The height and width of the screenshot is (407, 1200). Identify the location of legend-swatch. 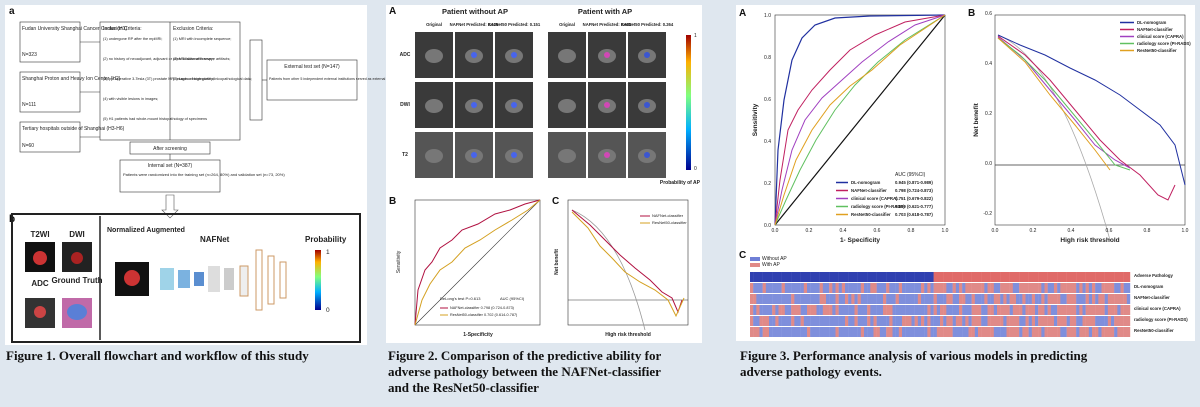
(755, 265).